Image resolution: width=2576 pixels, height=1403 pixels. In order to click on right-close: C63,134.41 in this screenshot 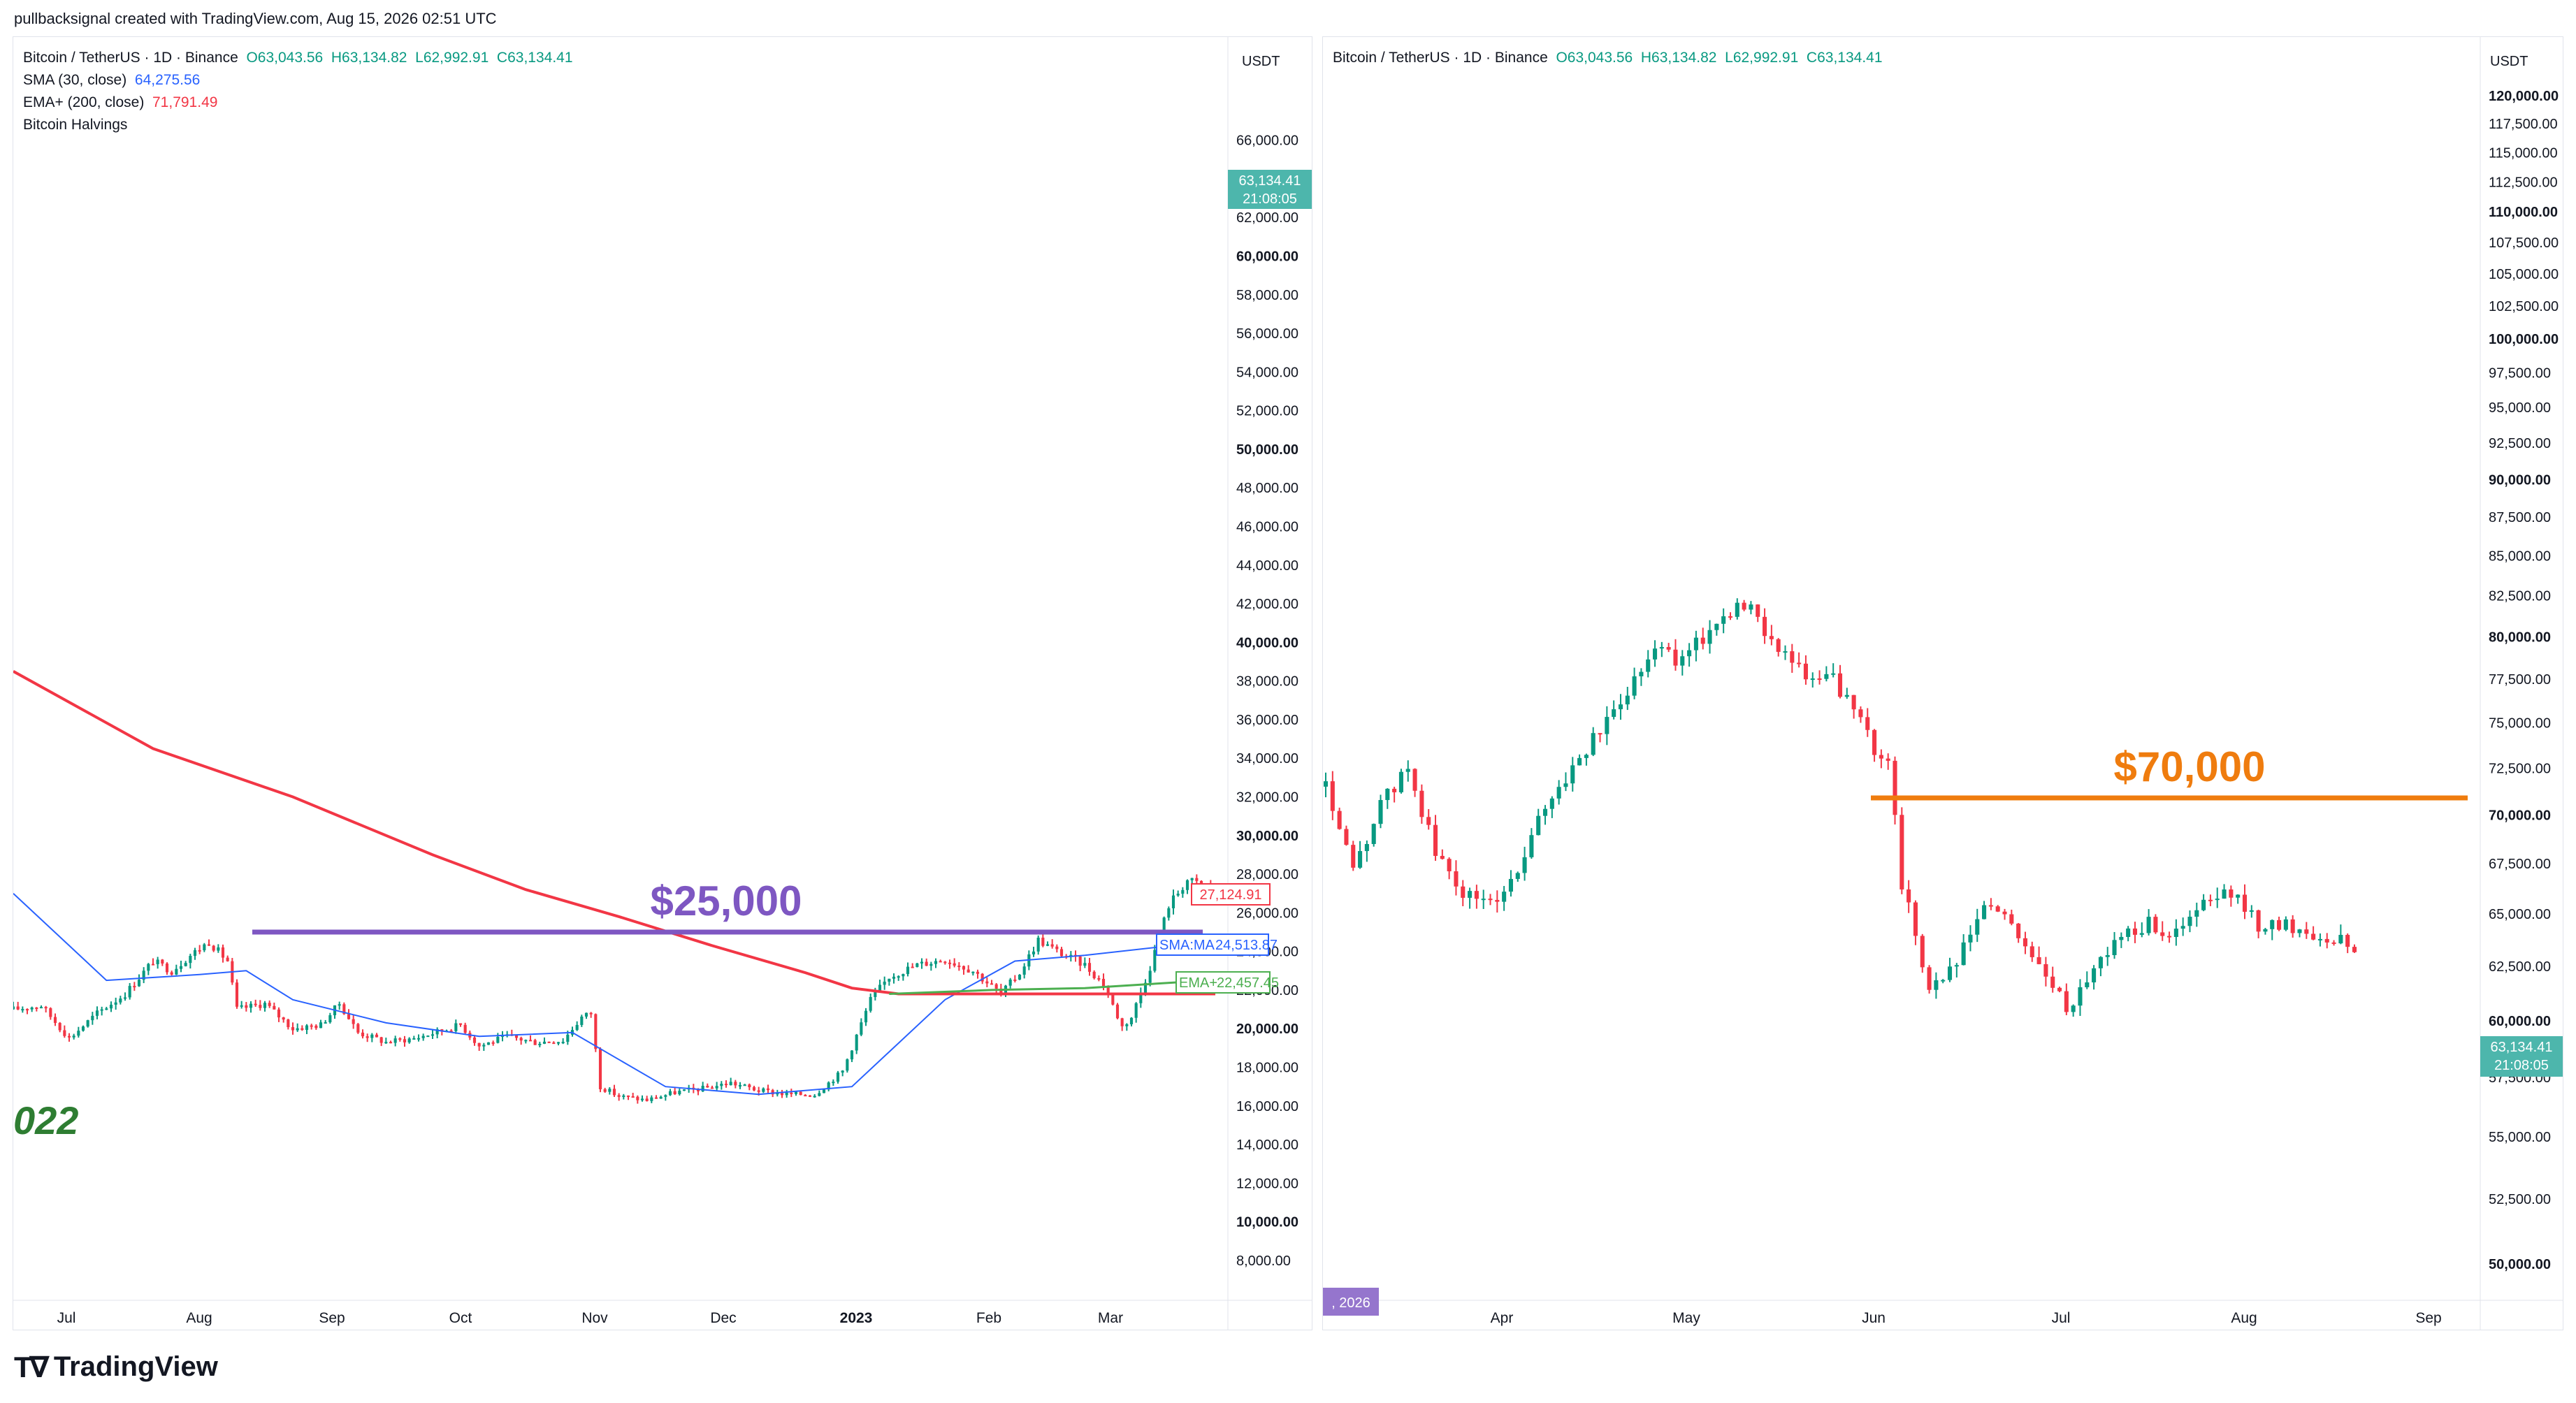, I will do `click(1845, 58)`.